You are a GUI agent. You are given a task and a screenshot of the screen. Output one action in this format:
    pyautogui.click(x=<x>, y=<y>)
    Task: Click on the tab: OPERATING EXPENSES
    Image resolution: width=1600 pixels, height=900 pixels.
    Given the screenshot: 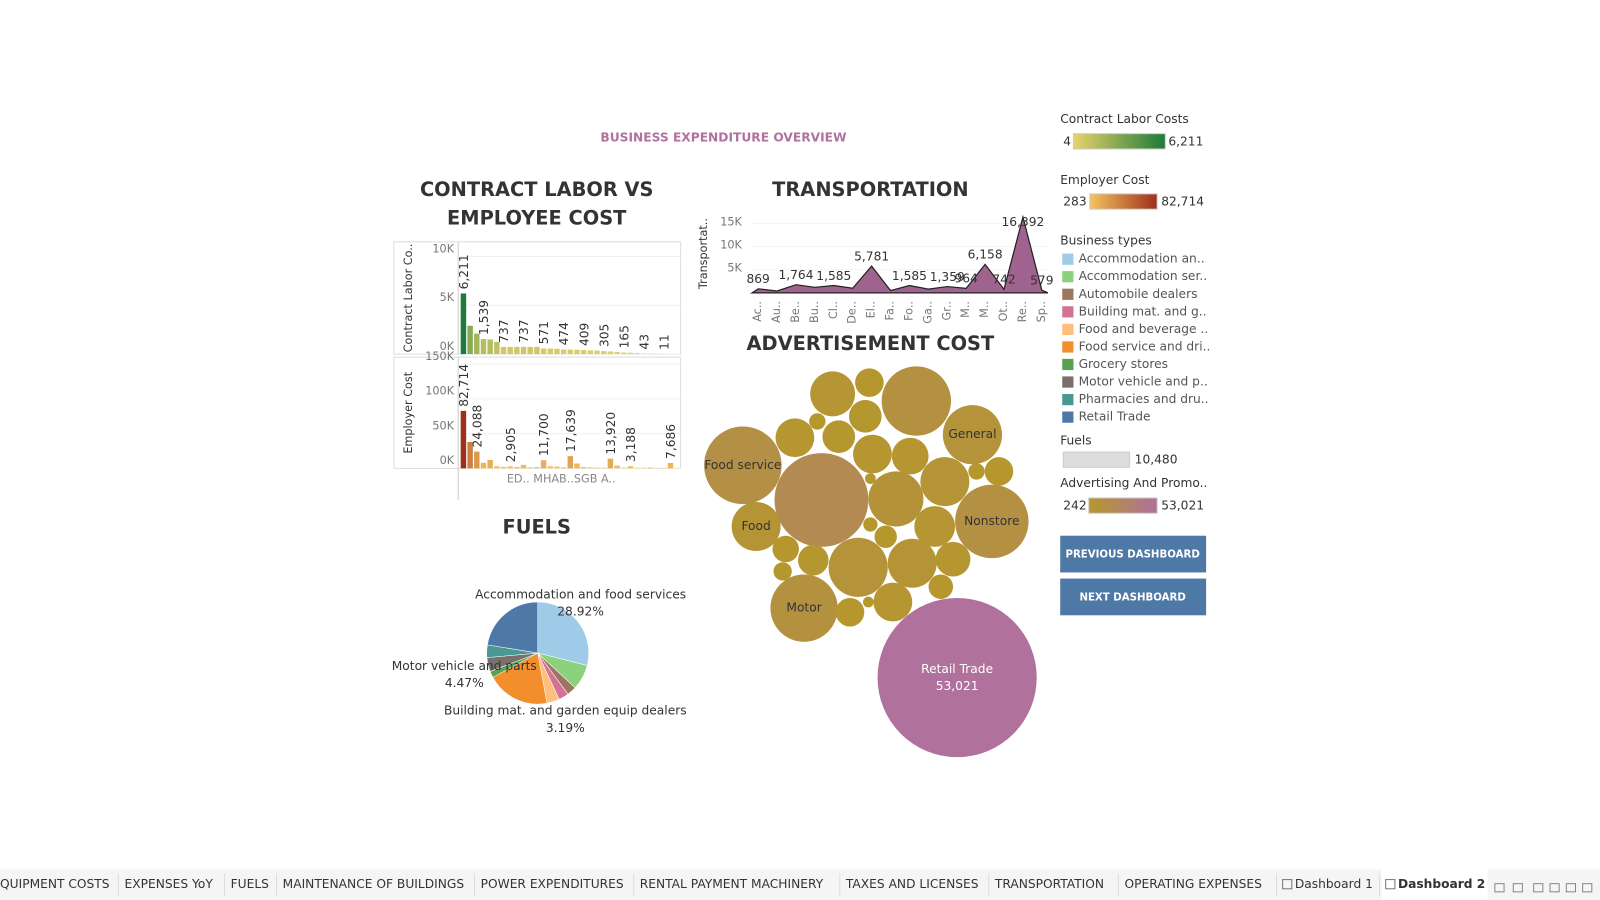 What is the action you would take?
    pyautogui.click(x=1193, y=884)
    